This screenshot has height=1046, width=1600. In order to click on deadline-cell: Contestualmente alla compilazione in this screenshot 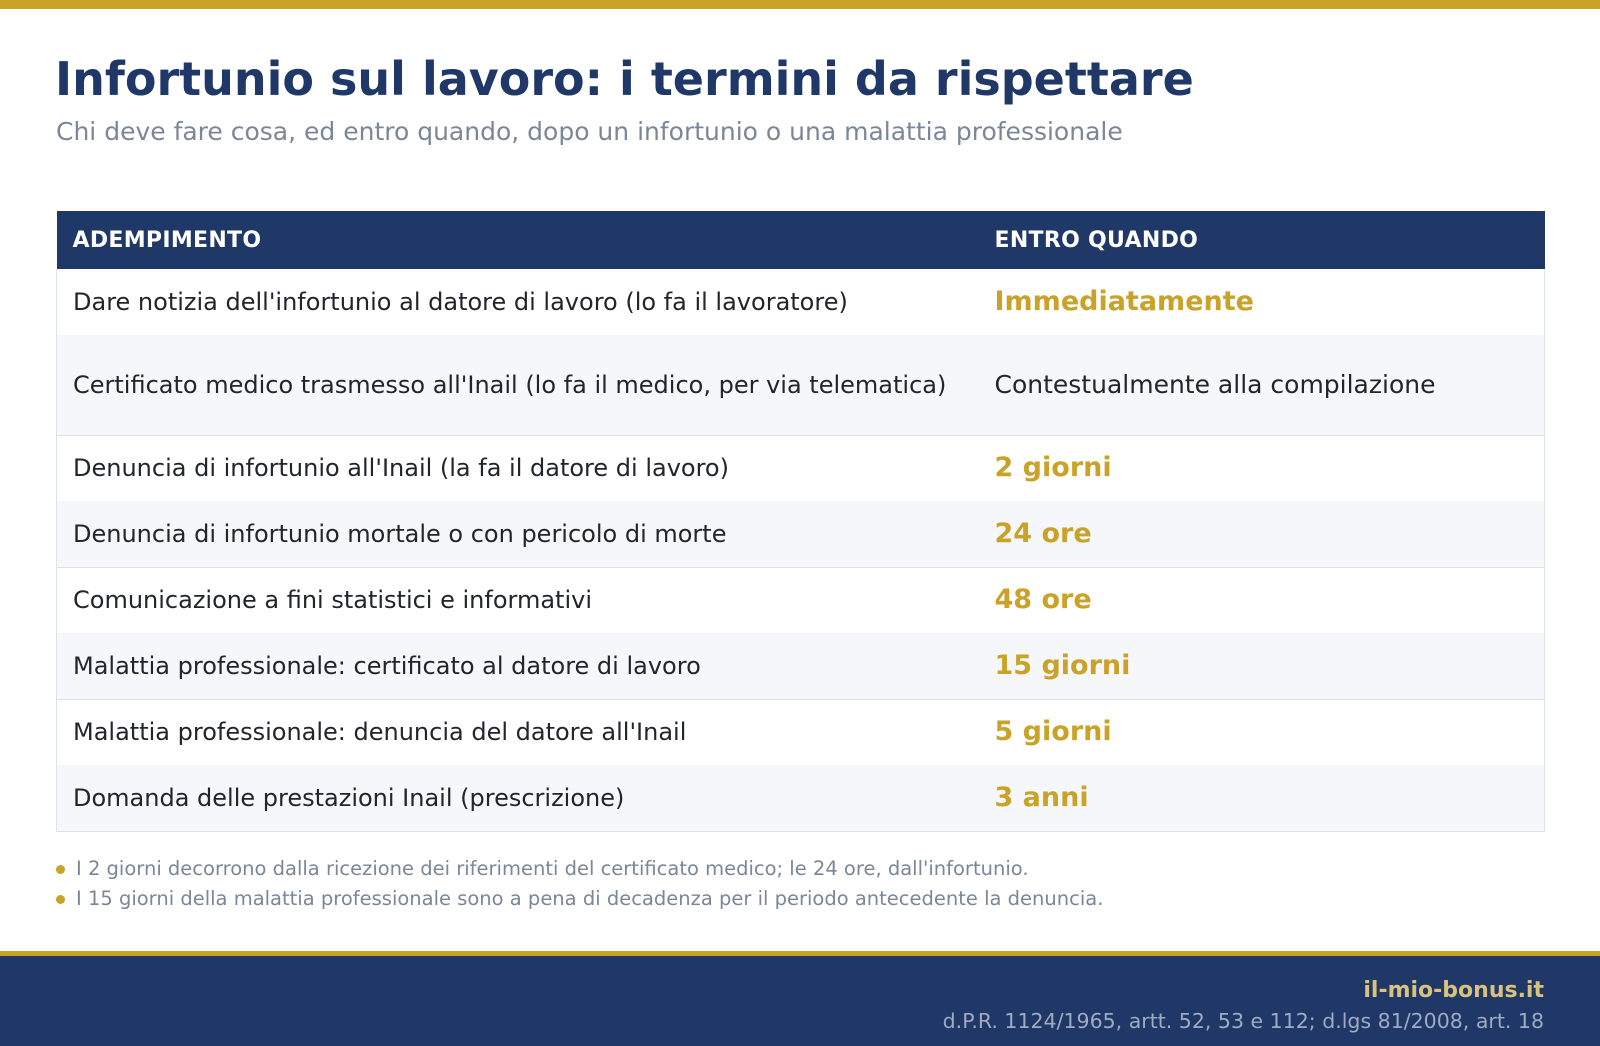, I will do `click(1261, 385)`.